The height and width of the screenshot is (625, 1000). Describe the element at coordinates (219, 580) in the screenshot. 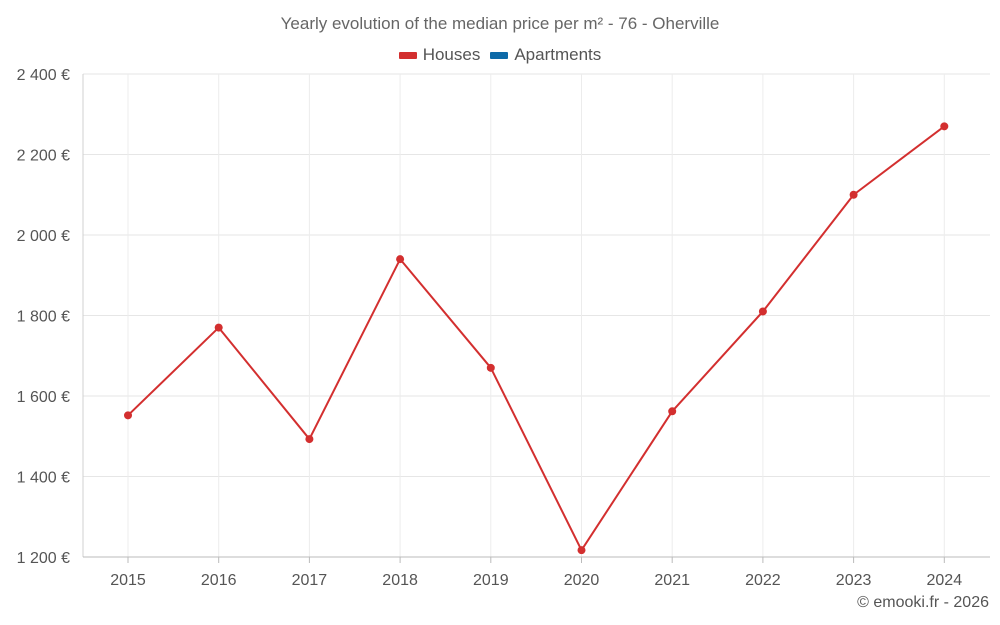

I see `x-tick-label: 2016` at that location.